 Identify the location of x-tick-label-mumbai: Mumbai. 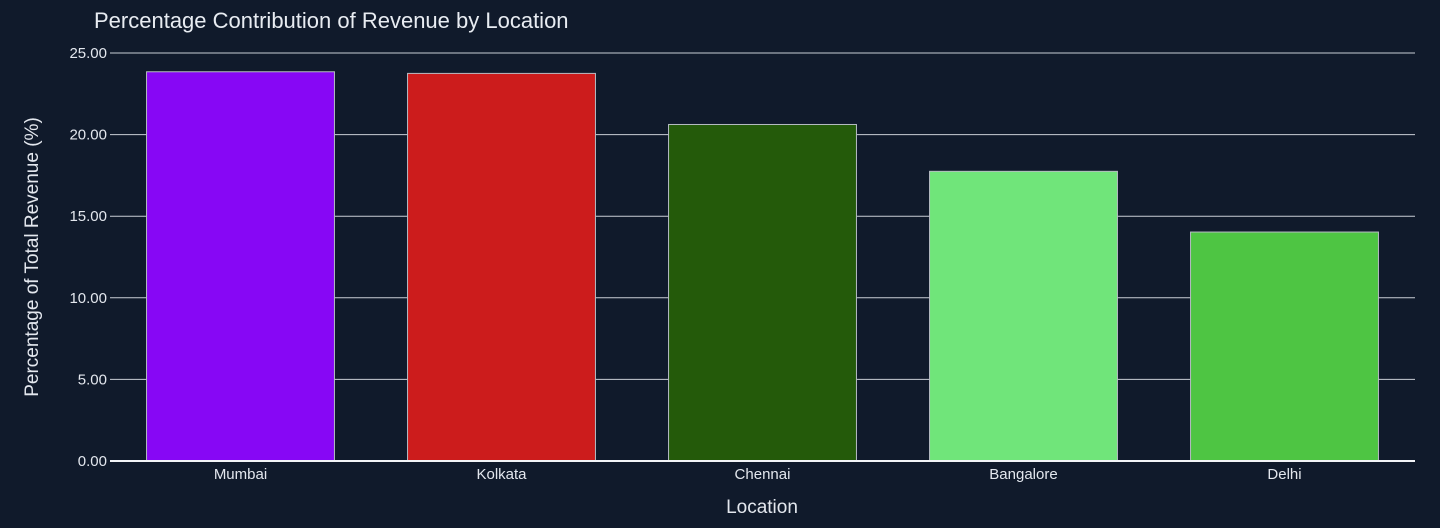
(240, 474).